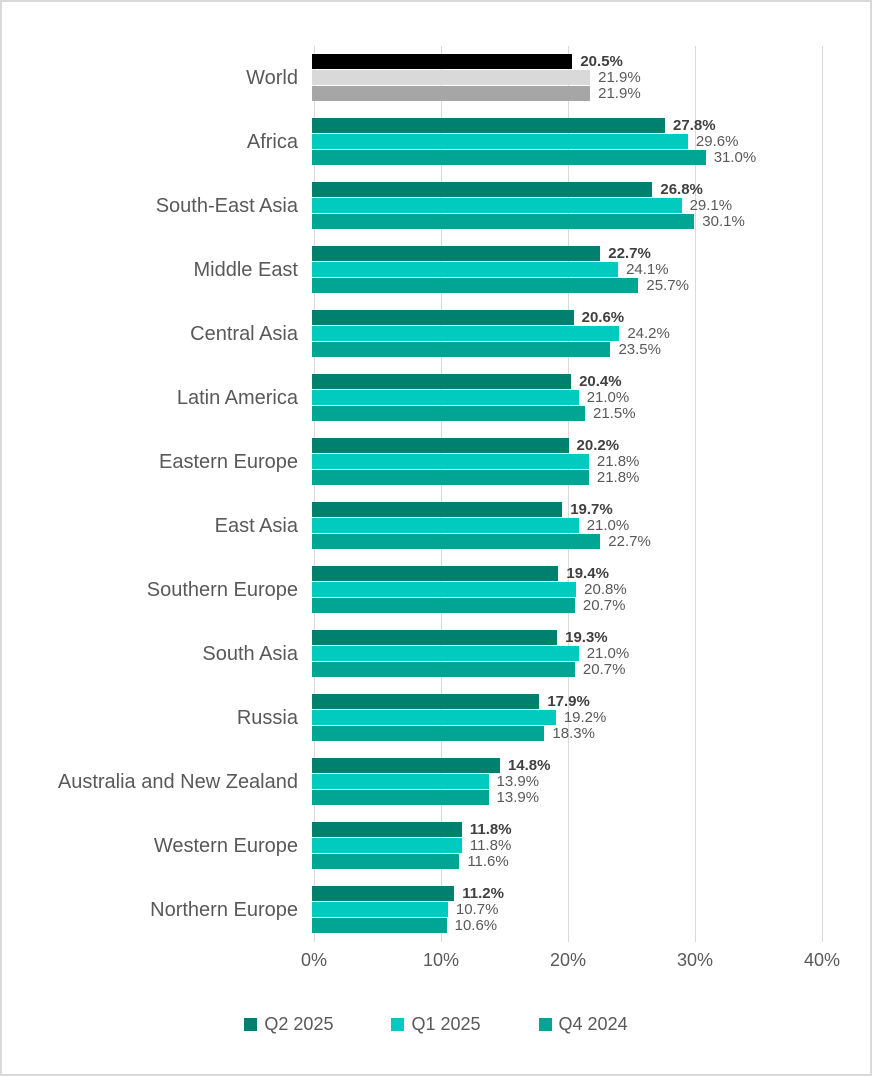 Image resolution: width=872 pixels, height=1076 pixels. Describe the element at coordinates (591, 701) in the screenshot. I see `bar-line: 17.9%` at that location.